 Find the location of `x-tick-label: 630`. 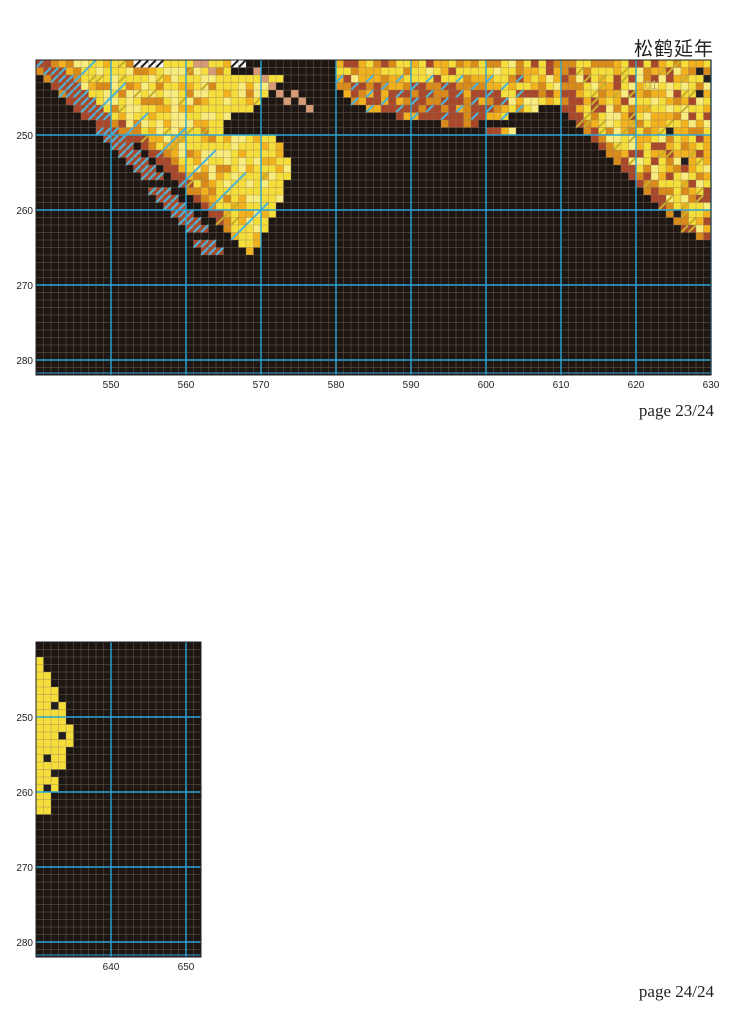

x-tick-label: 630 is located at coordinates (711, 385).